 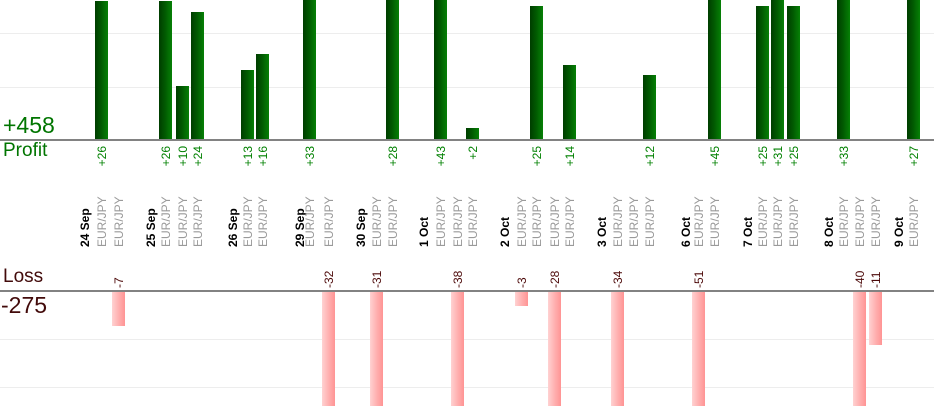 What do you see at coordinates (23, 276) in the screenshot?
I see `loss-panel-label: Loss` at bounding box center [23, 276].